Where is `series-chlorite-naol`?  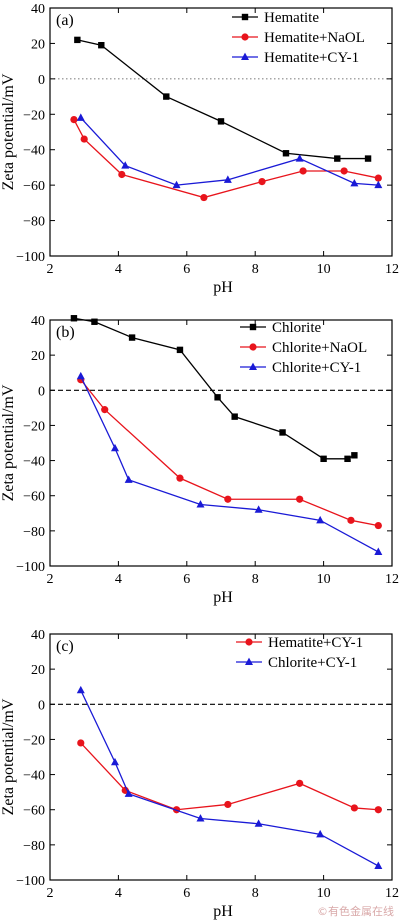 series-chlorite-naol is located at coordinates (229, 453).